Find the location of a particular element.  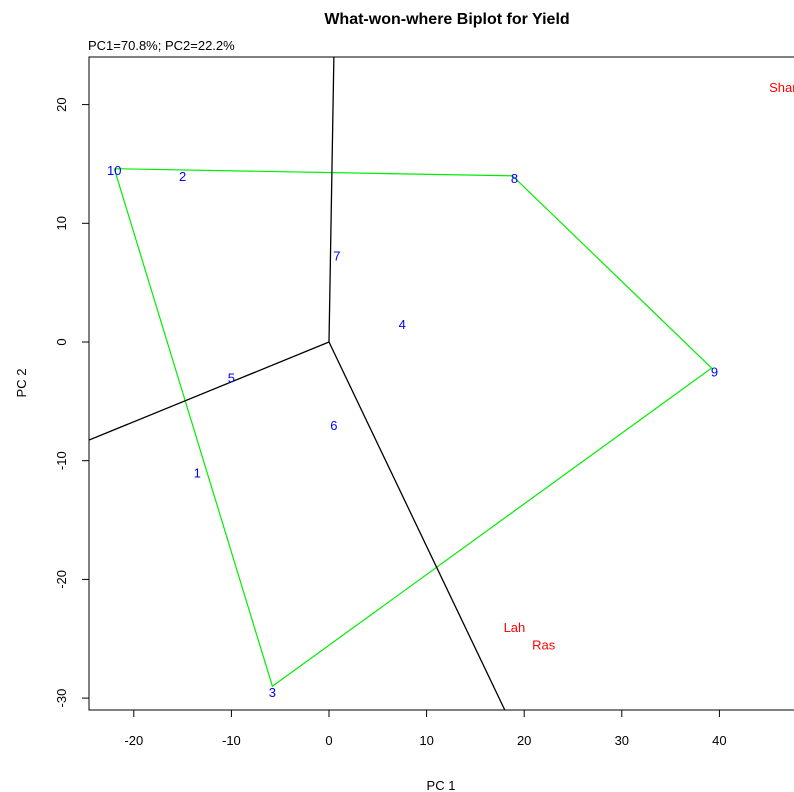

genotype-label-10: 10 is located at coordinates (114, 170).